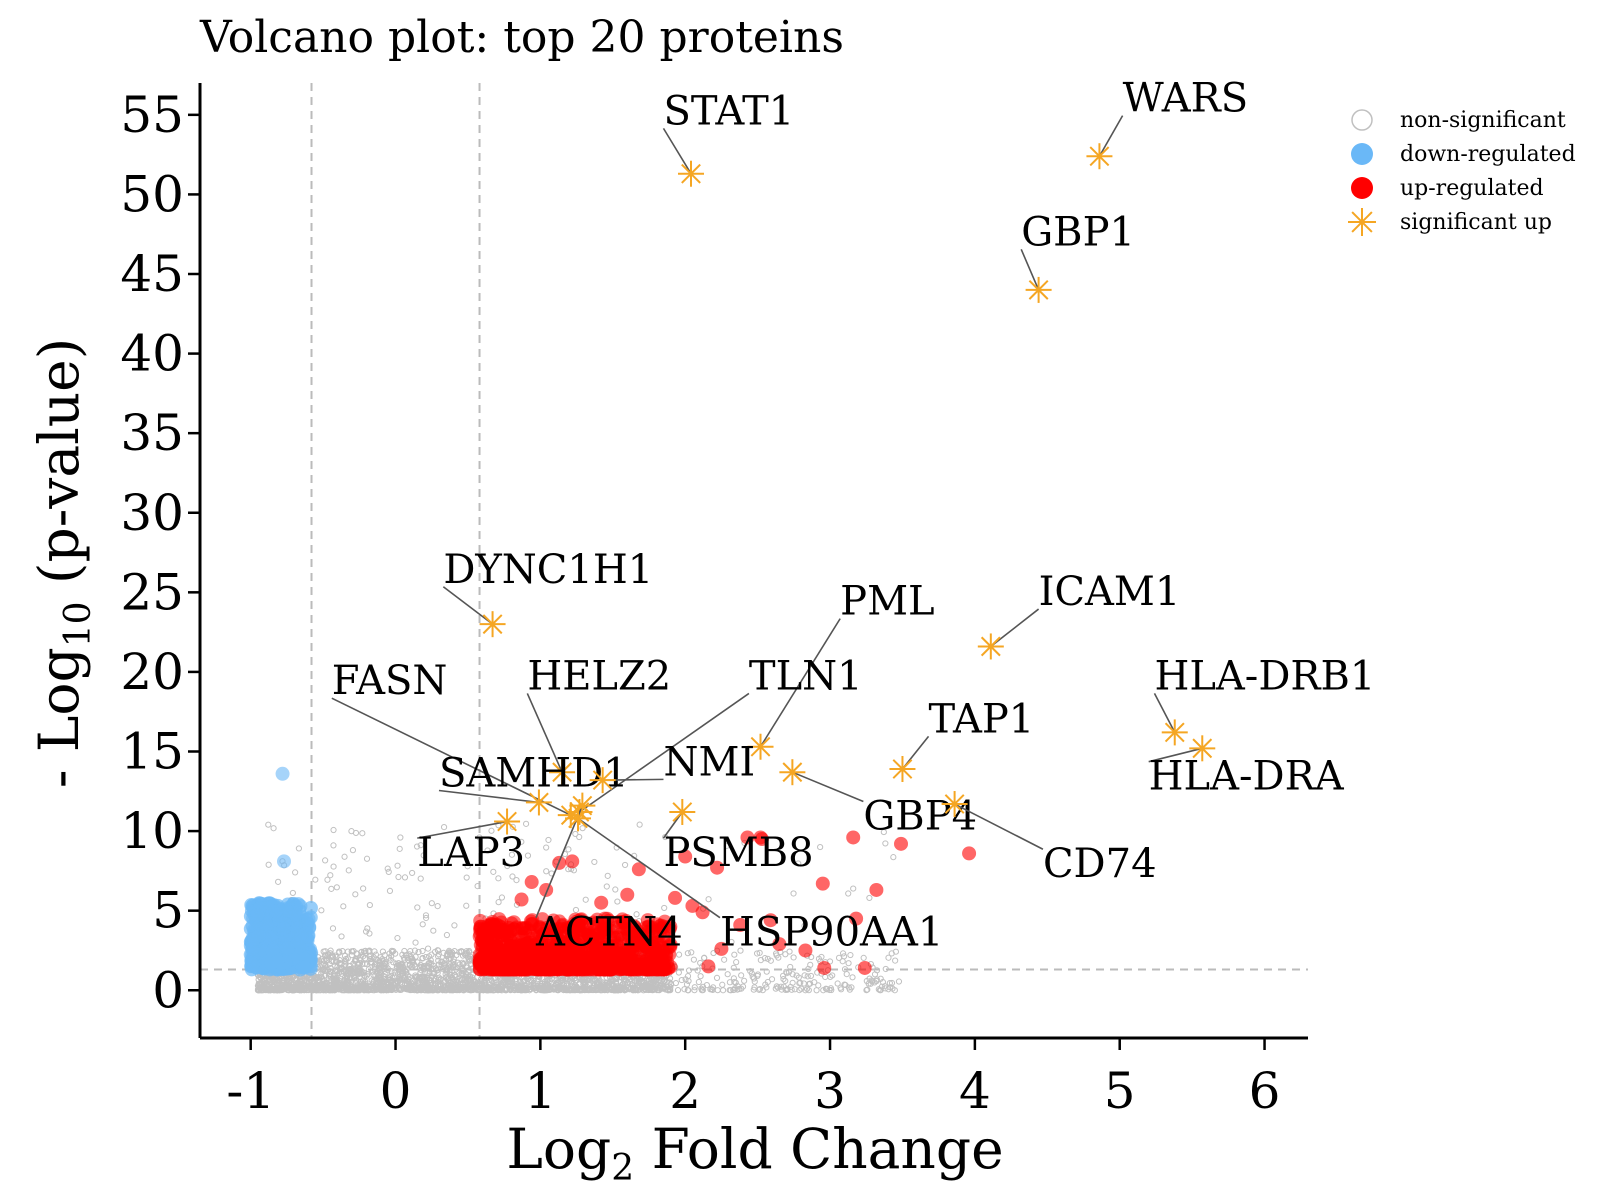 The height and width of the screenshot is (1200, 1600). What do you see at coordinates (819, 1149) in the screenshot?
I see `x-axis-title-rest: Fold Change` at bounding box center [819, 1149].